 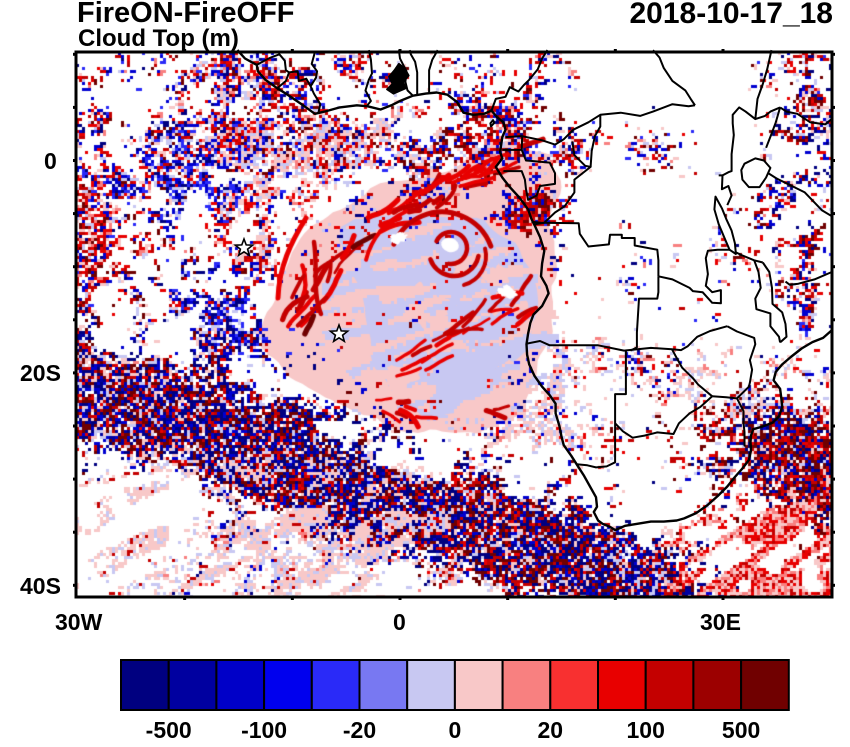 What do you see at coordinates (455, 730) in the screenshot?
I see `svg-text: 0` at bounding box center [455, 730].